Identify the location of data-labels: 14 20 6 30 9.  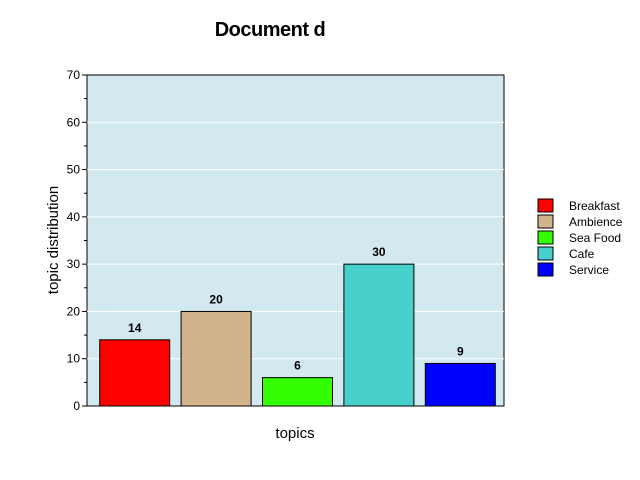
(296, 308).